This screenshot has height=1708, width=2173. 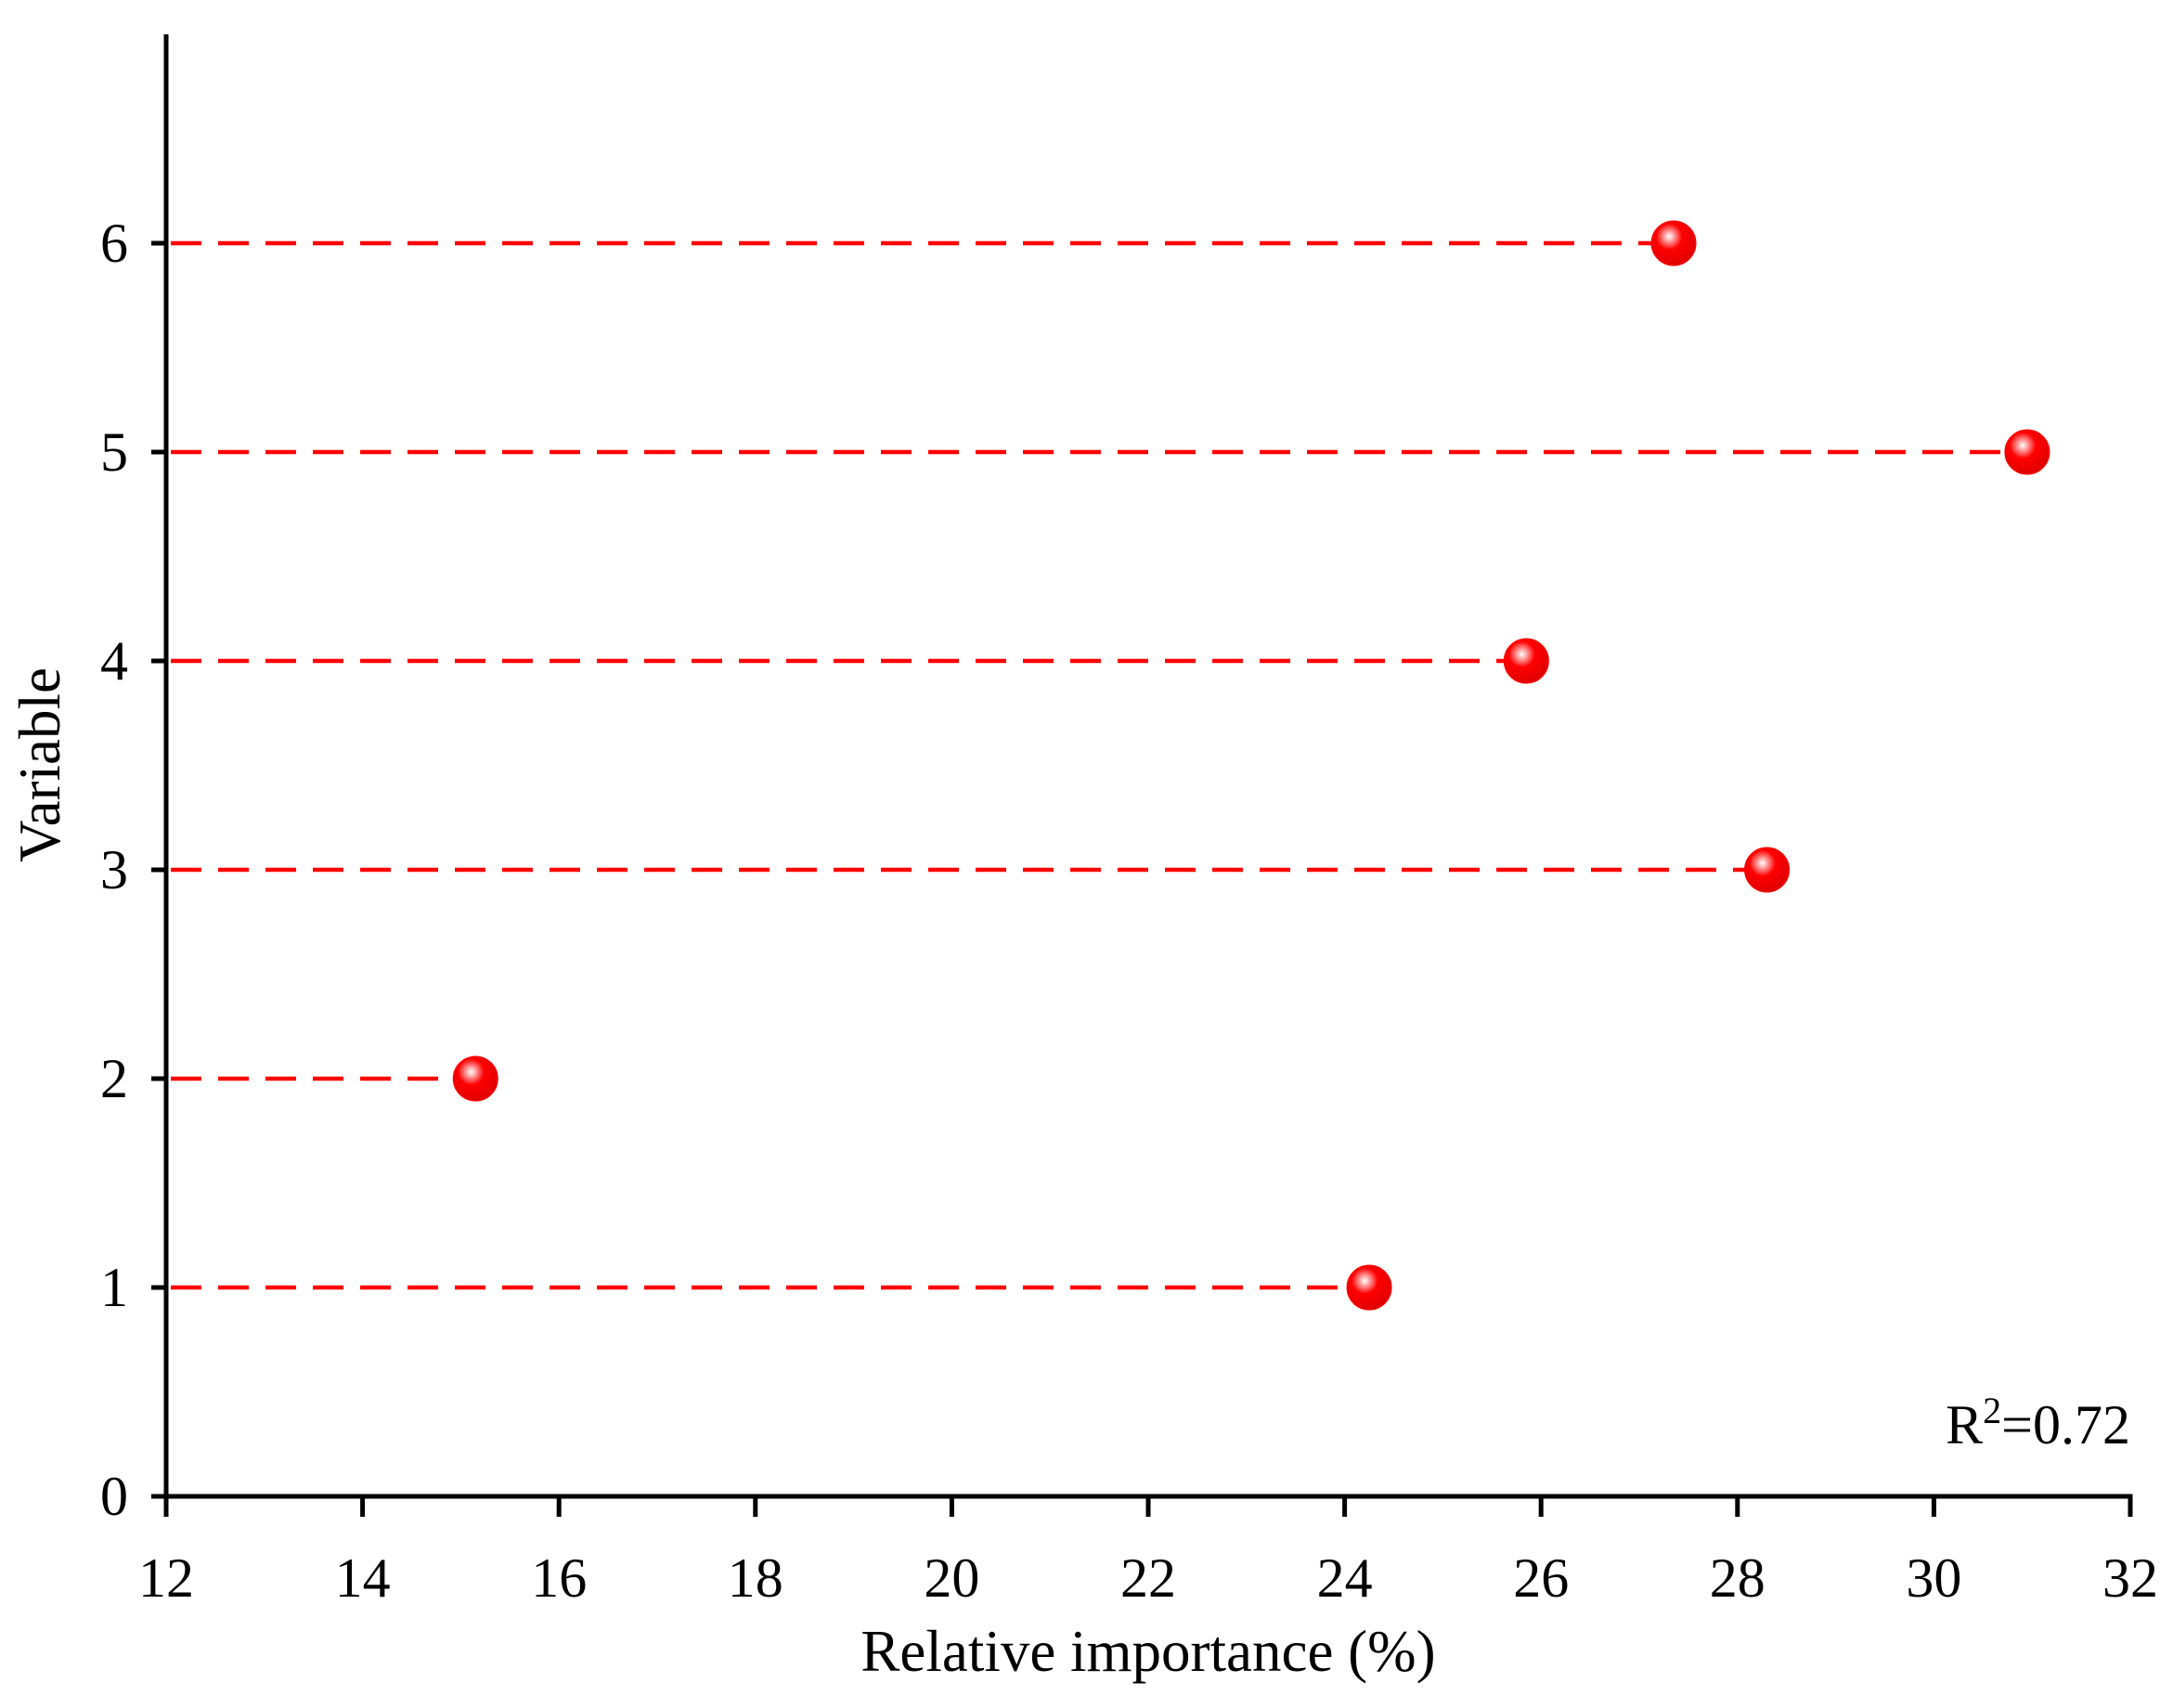 What do you see at coordinates (2065, 1425) in the screenshot?
I see `annotation-text: =0.72` at bounding box center [2065, 1425].